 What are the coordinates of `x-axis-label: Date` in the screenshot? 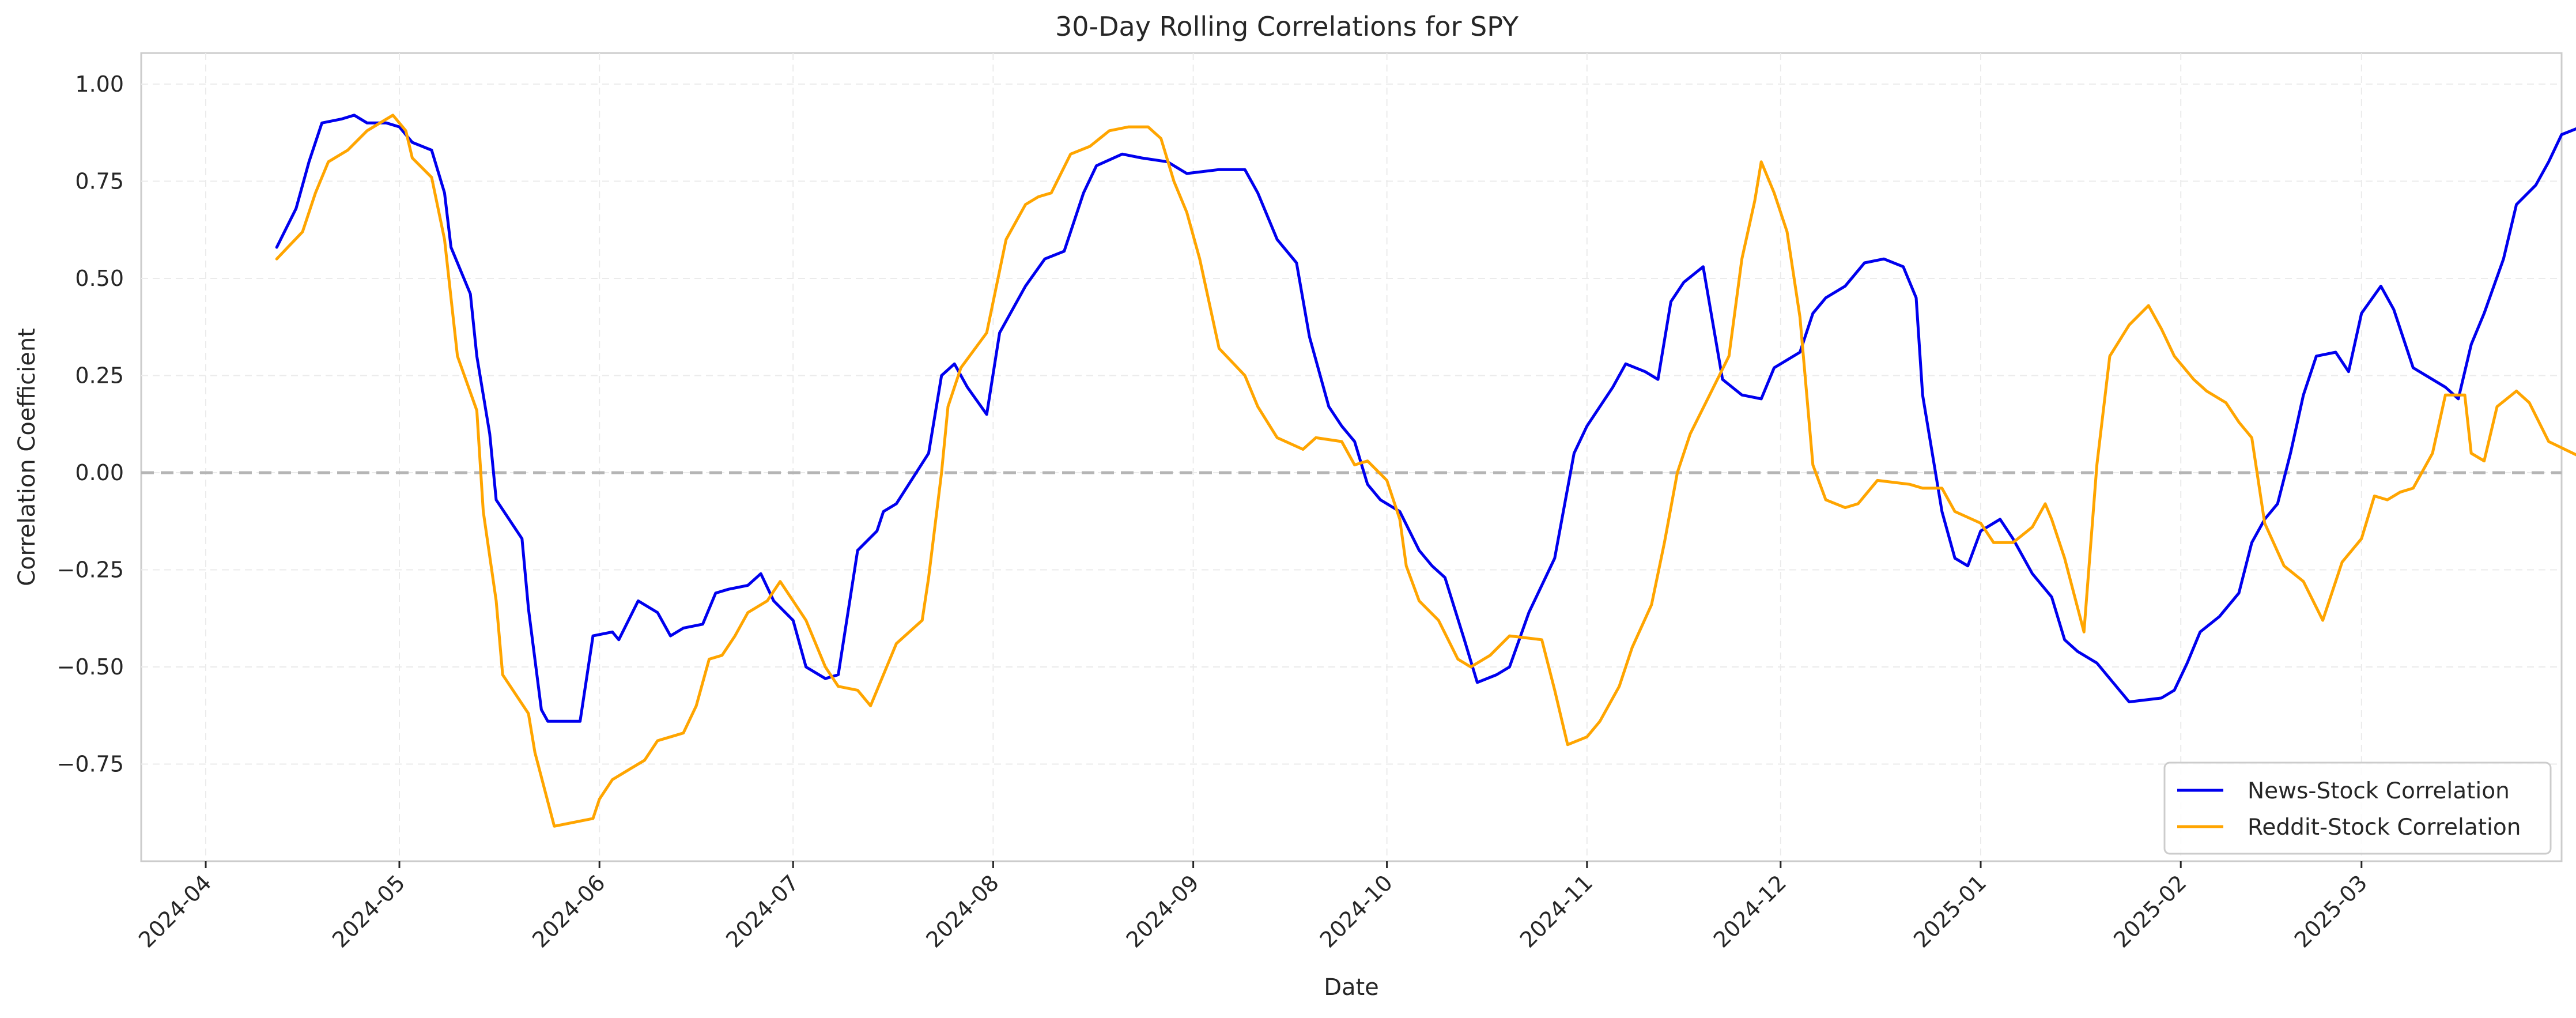 It's located at (1351, 987).